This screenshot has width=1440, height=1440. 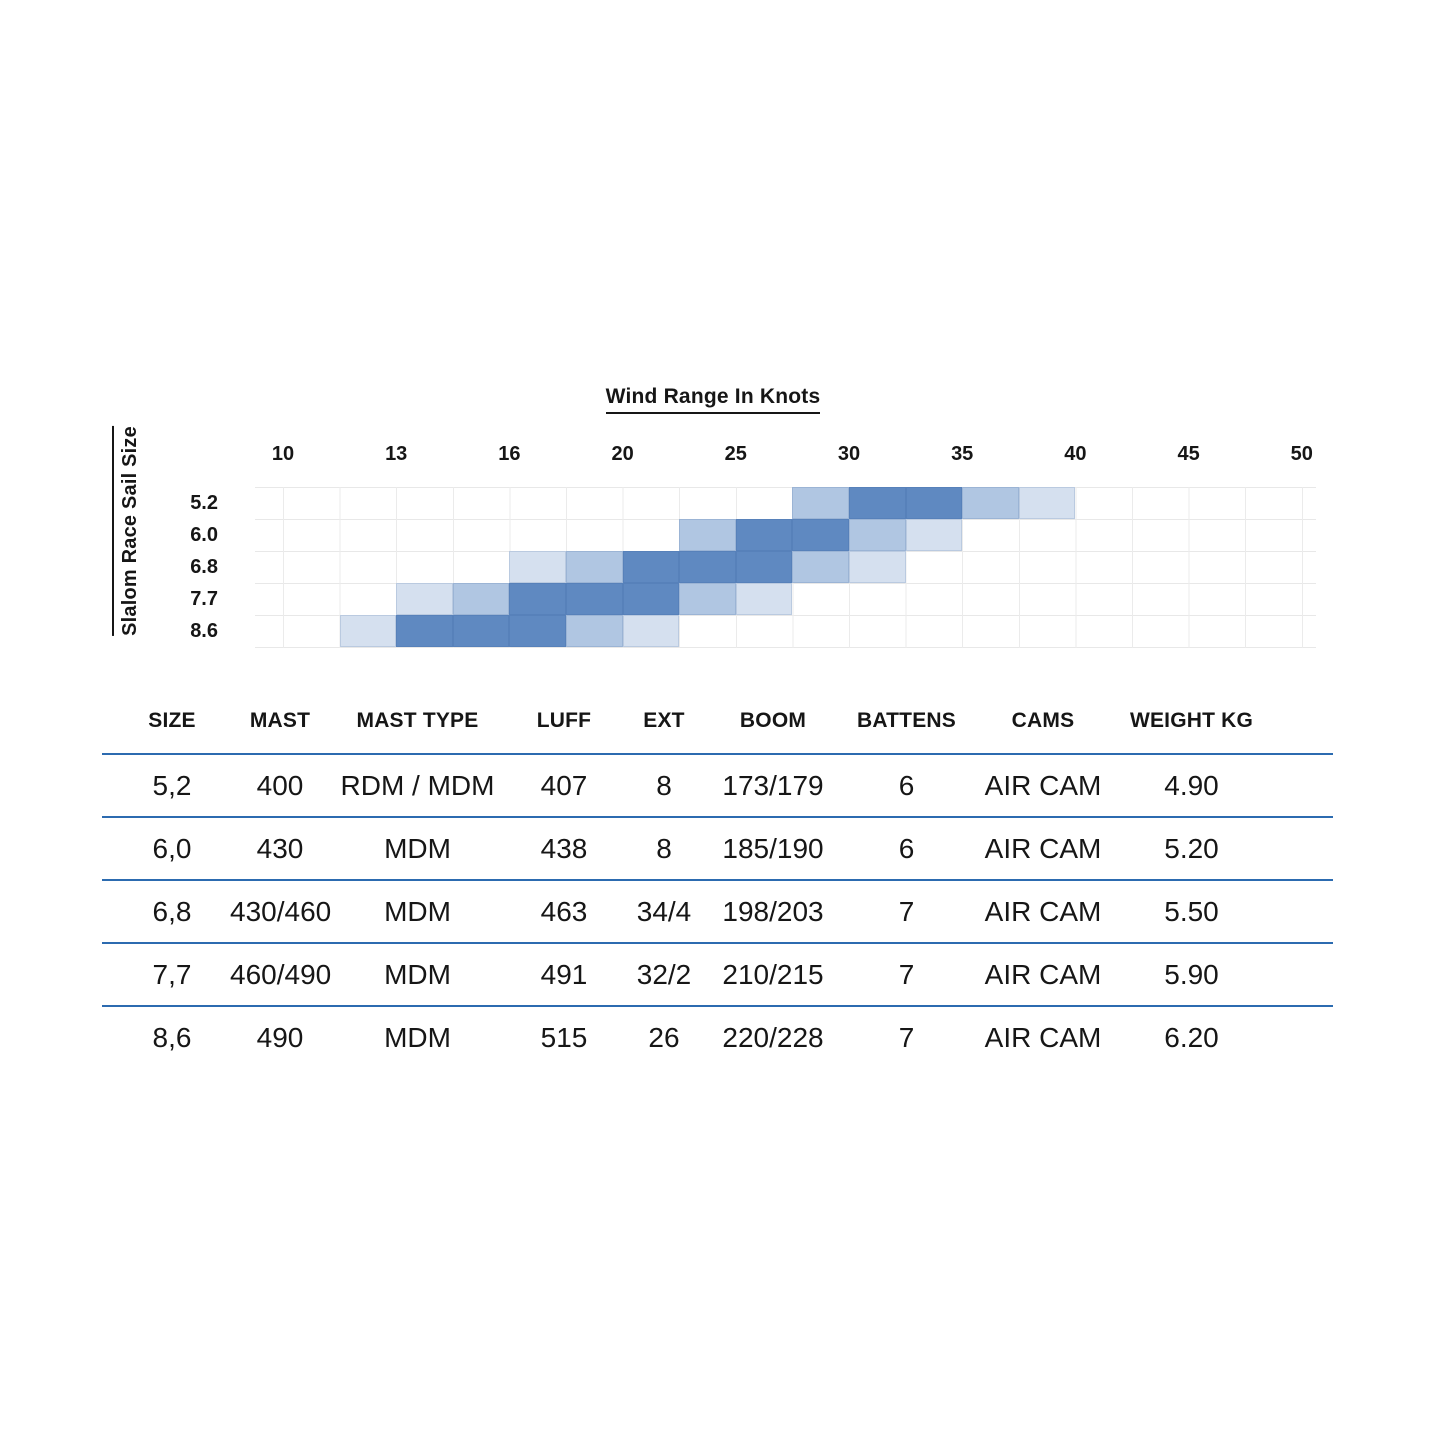 I want to click on sail-size-label: 7.7, so click(x=204, y=599).